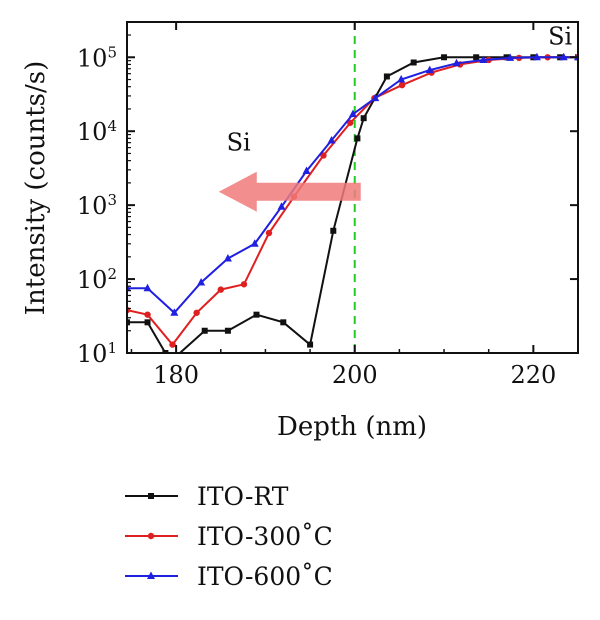  Describe the element at coordinates (243, 496) in the screenshot. I see `legend-label: ITO-RT` at that location.